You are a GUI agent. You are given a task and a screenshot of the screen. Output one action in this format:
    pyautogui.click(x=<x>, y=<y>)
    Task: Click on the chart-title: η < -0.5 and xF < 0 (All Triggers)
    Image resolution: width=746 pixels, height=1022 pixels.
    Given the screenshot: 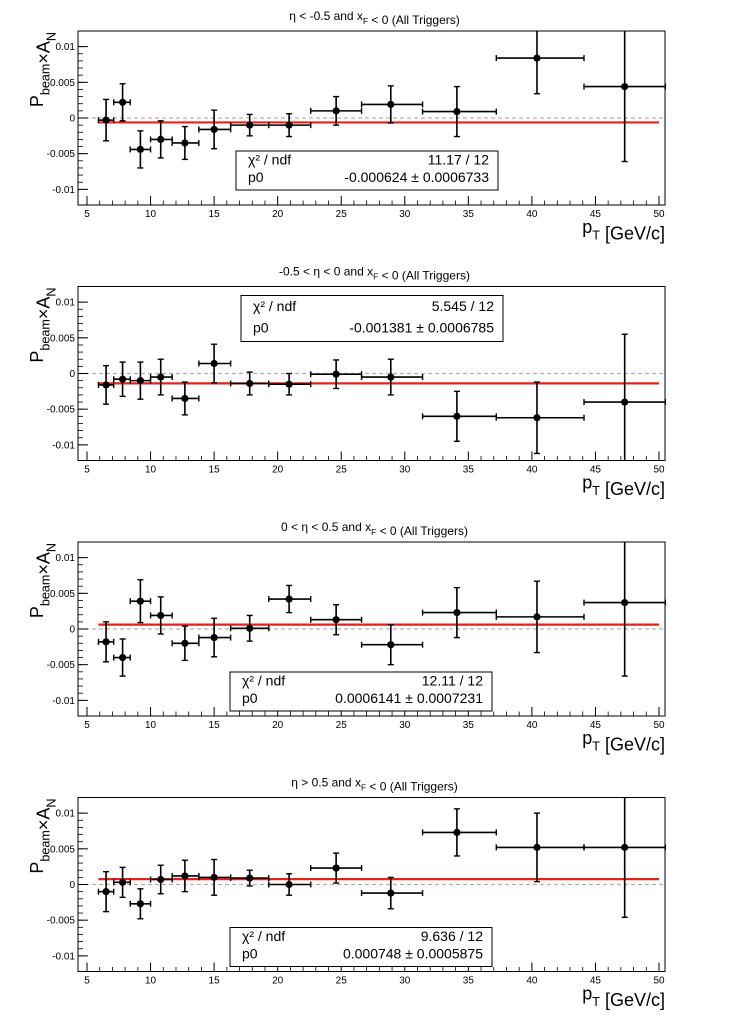 What is the action you would take?
    pyautogui.click(x=374, y=18)
    